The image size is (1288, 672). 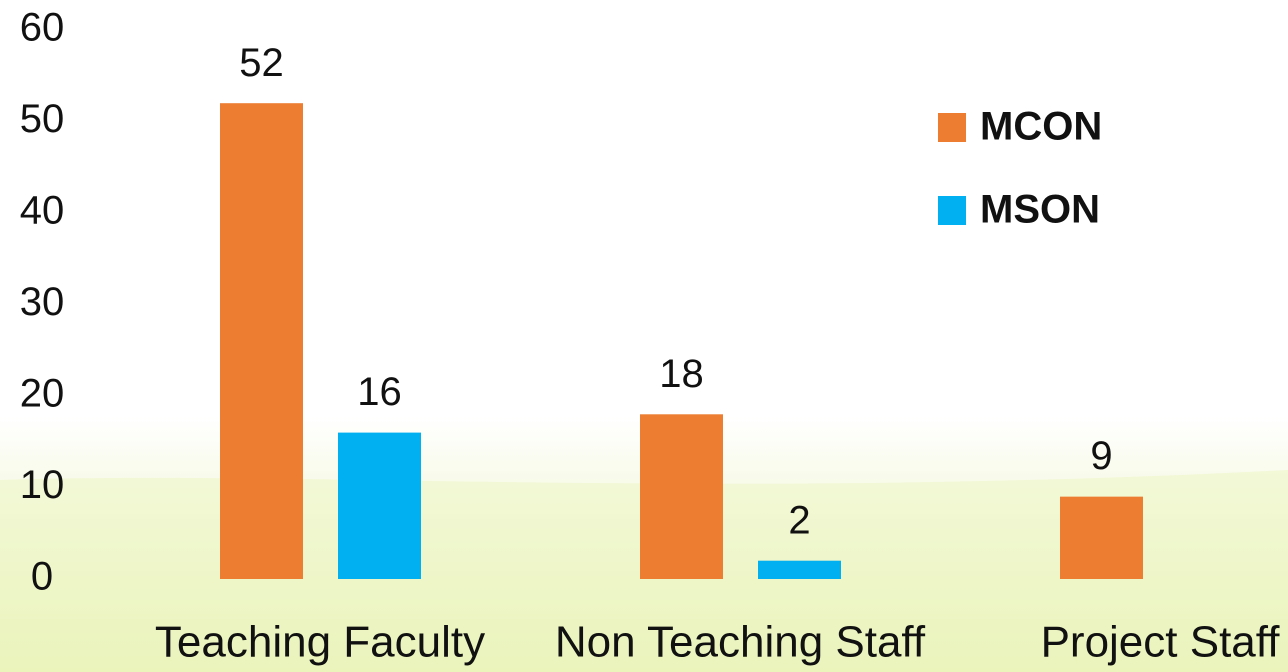 What do you see at coordinates (42, 302) in the screenshot?
I see `y-tick-label: 30` at bounding box center [42, 302].